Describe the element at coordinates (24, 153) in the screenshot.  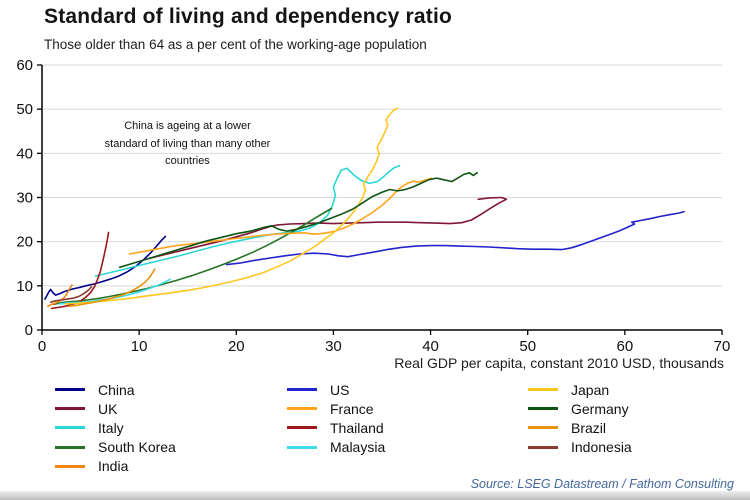
I see `y-tick-label: 40` at that location.